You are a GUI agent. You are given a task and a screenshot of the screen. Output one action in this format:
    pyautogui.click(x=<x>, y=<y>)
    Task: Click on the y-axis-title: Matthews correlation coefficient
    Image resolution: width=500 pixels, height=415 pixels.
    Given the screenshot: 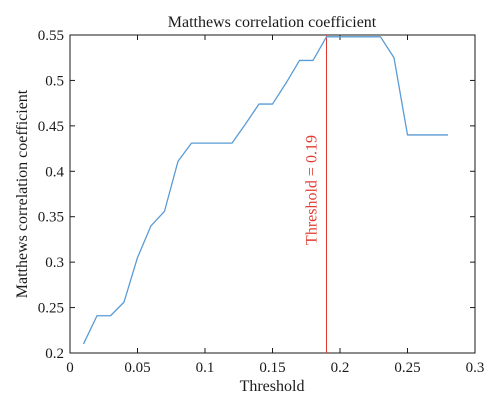 What is the action you would take?
    pyautogui.click(x=22, y=193)
    